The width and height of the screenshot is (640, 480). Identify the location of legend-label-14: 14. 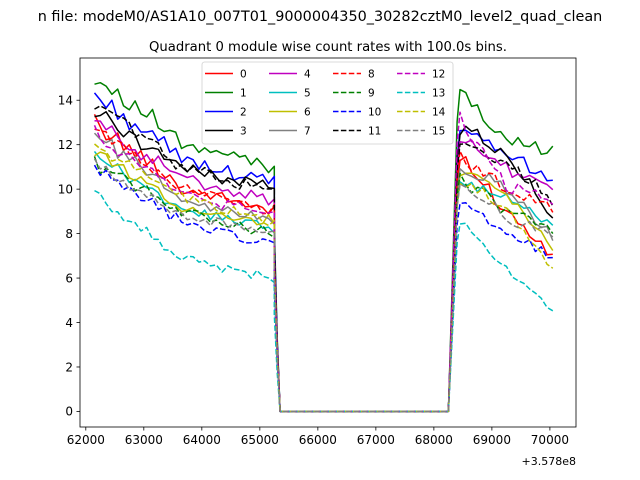
(439, 113).